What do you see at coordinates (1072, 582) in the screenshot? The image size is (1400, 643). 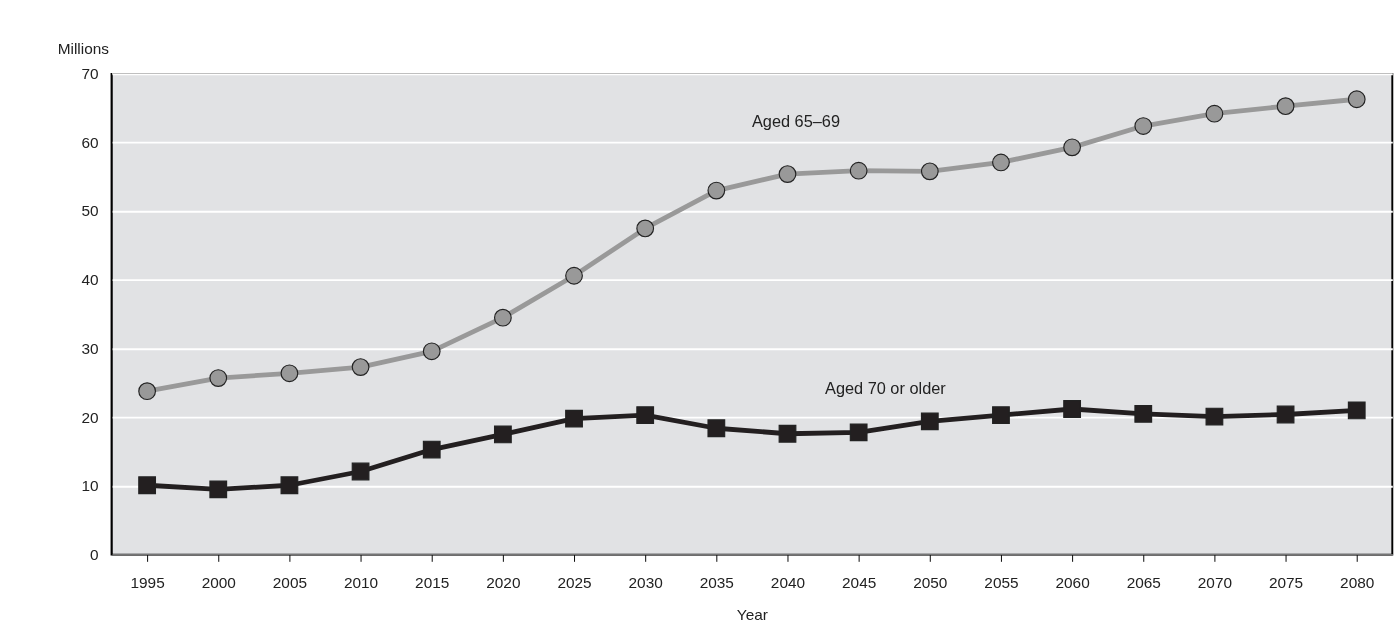 I see `x-tick-label: 2060` at bounding box center [1072, 582].